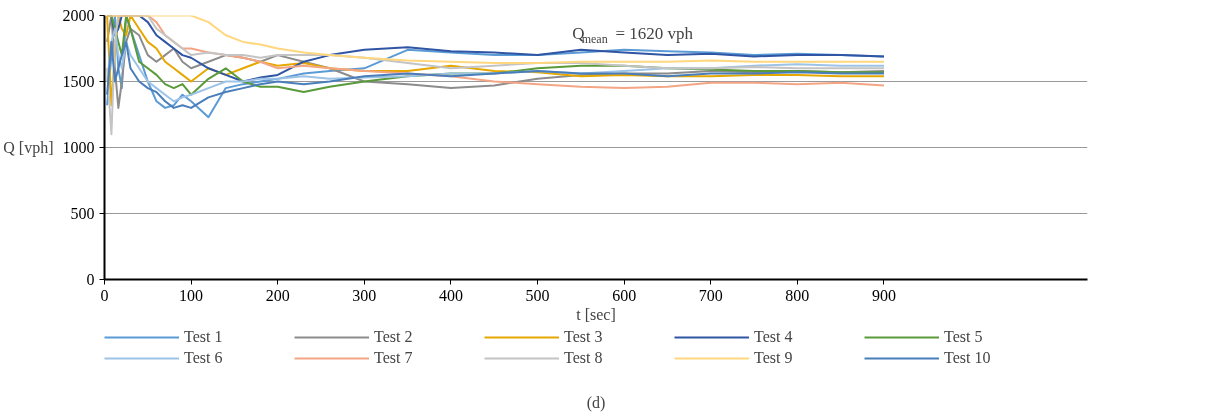 The width and height of the screenshot is (1208, 419). I want to click on legend-label: Test 8, so click(584, 358).